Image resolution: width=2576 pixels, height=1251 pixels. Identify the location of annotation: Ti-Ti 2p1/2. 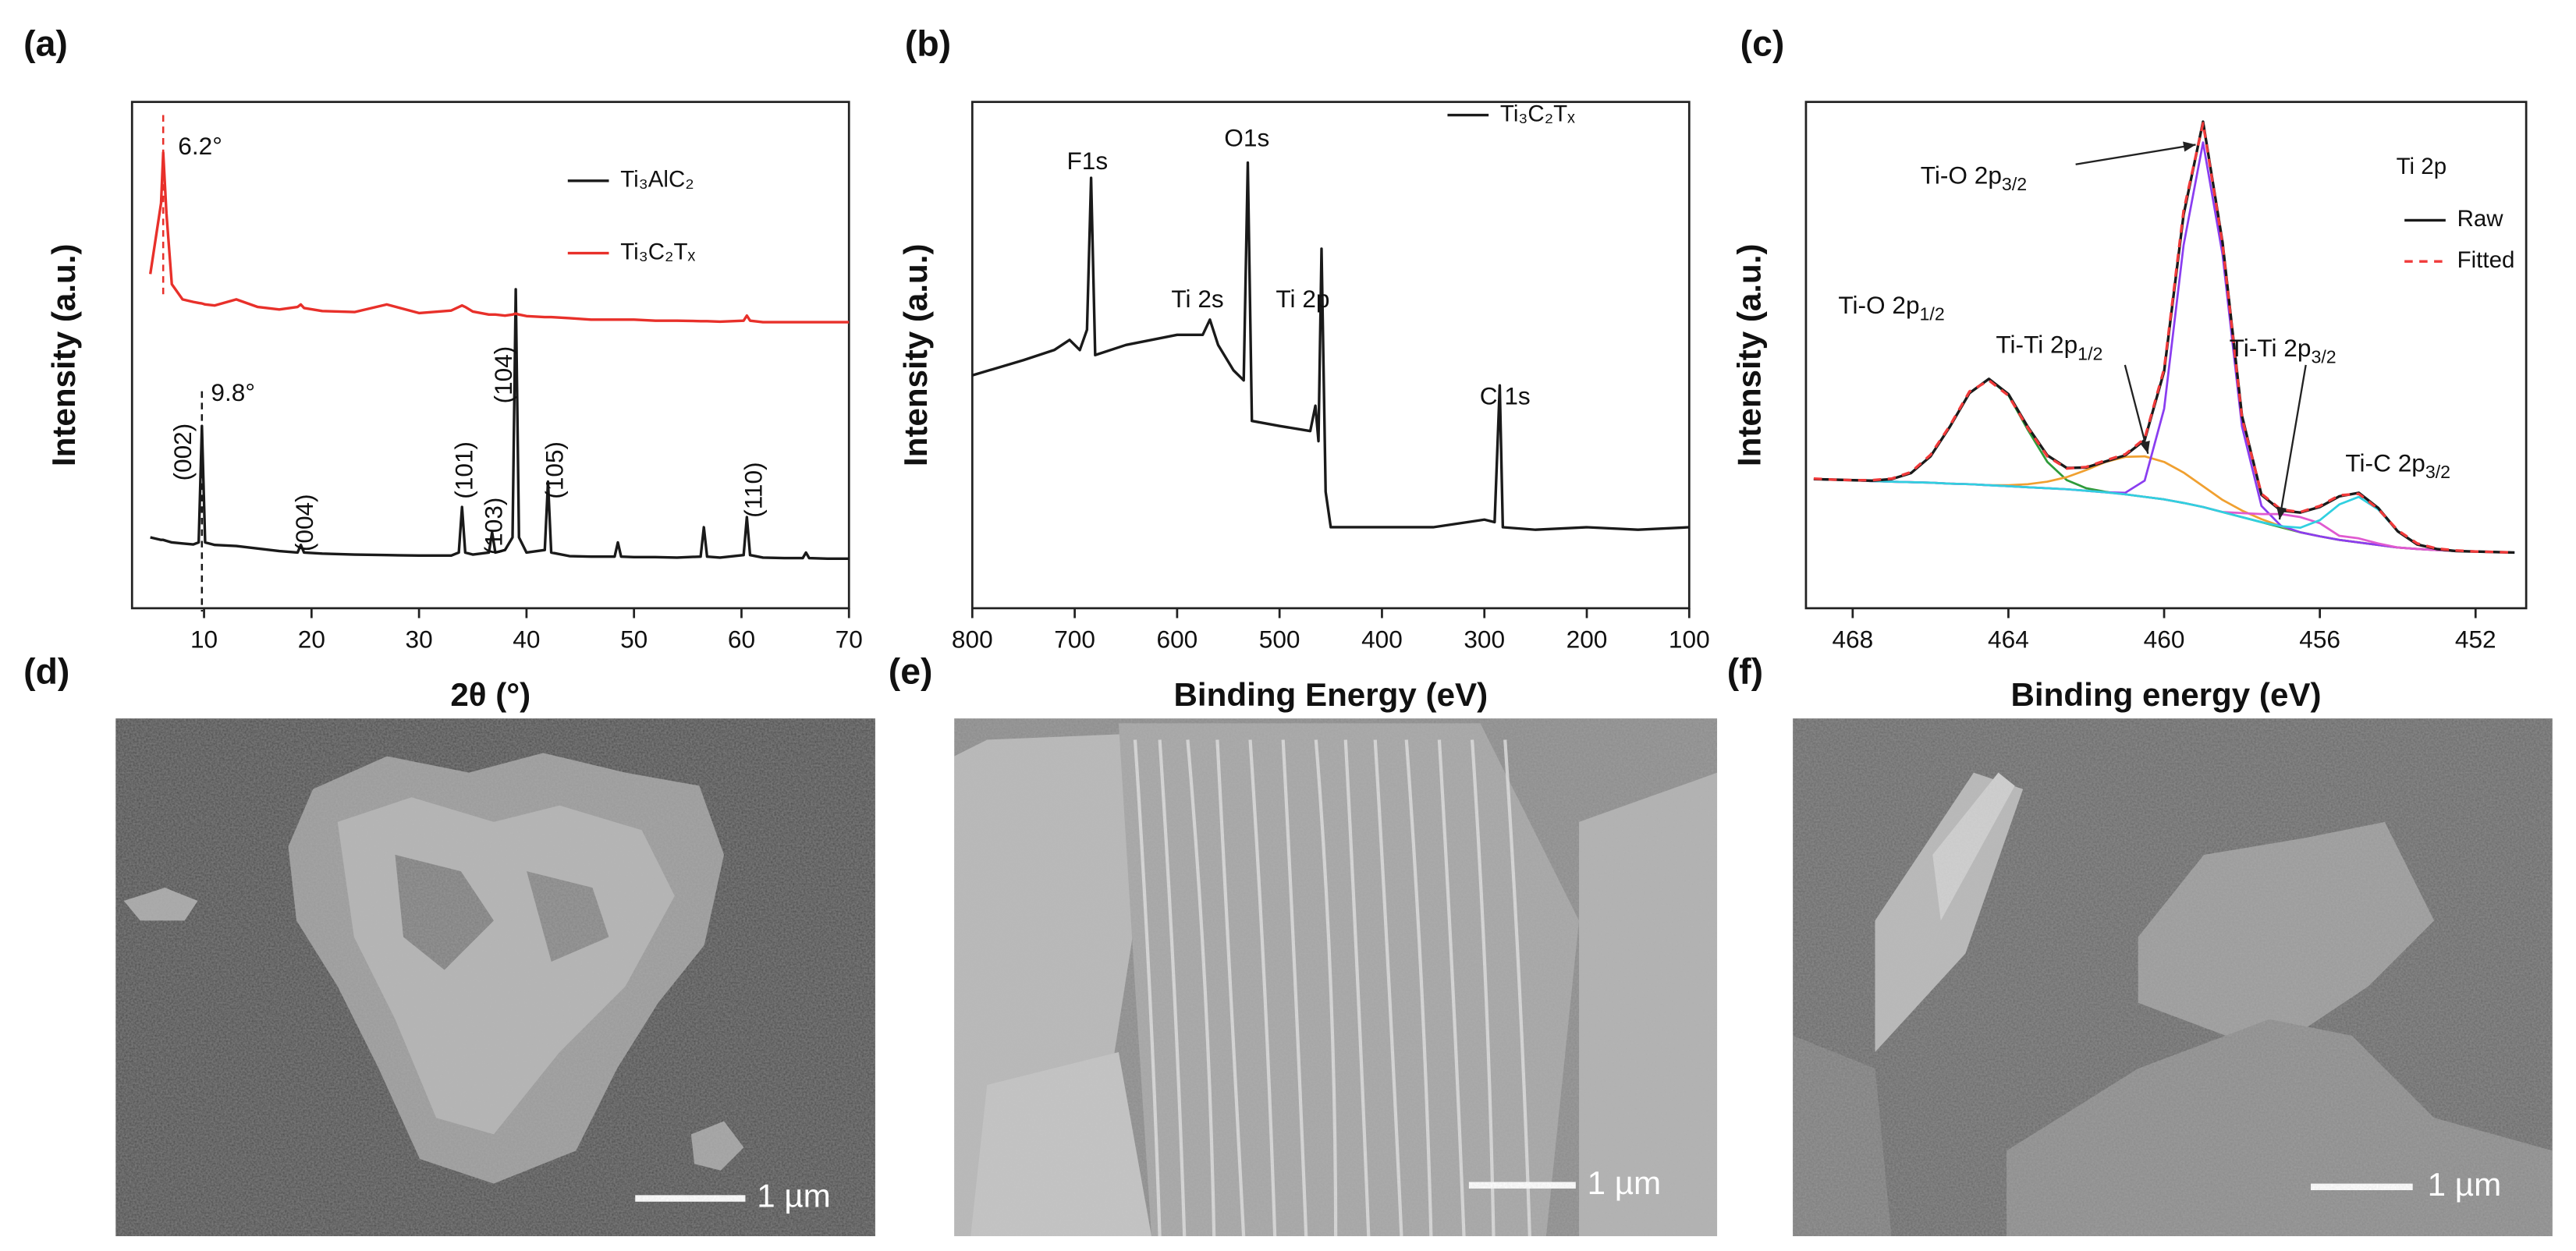
(2049, 347).